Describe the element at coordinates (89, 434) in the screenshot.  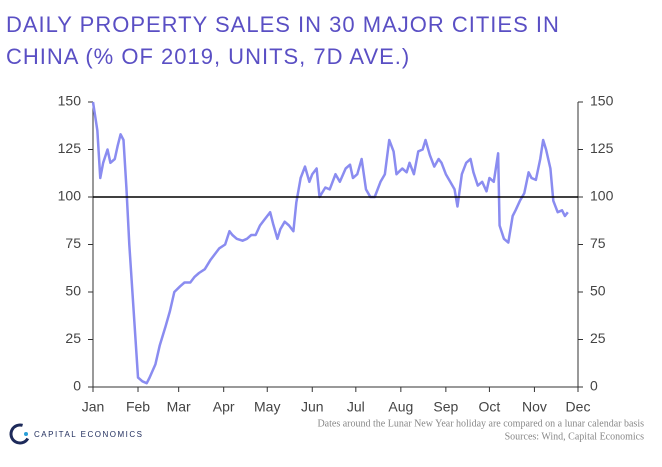
I see `logo-text: CAPITAL ECONOMICS` at that location.